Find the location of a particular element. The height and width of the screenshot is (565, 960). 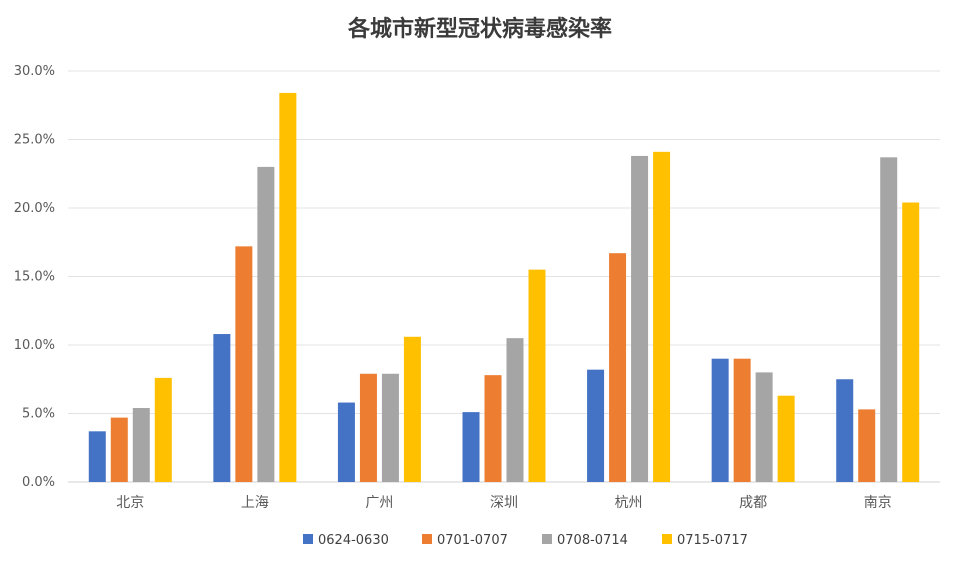

legend-item: 0624-0630 is located at coordinates (346, 540).